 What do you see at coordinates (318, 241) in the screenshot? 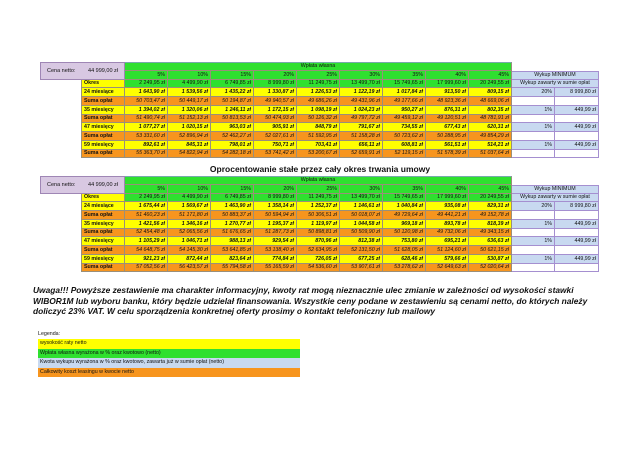
I see `installment-value: 870,96 zł` at bounding box center [318, 241].